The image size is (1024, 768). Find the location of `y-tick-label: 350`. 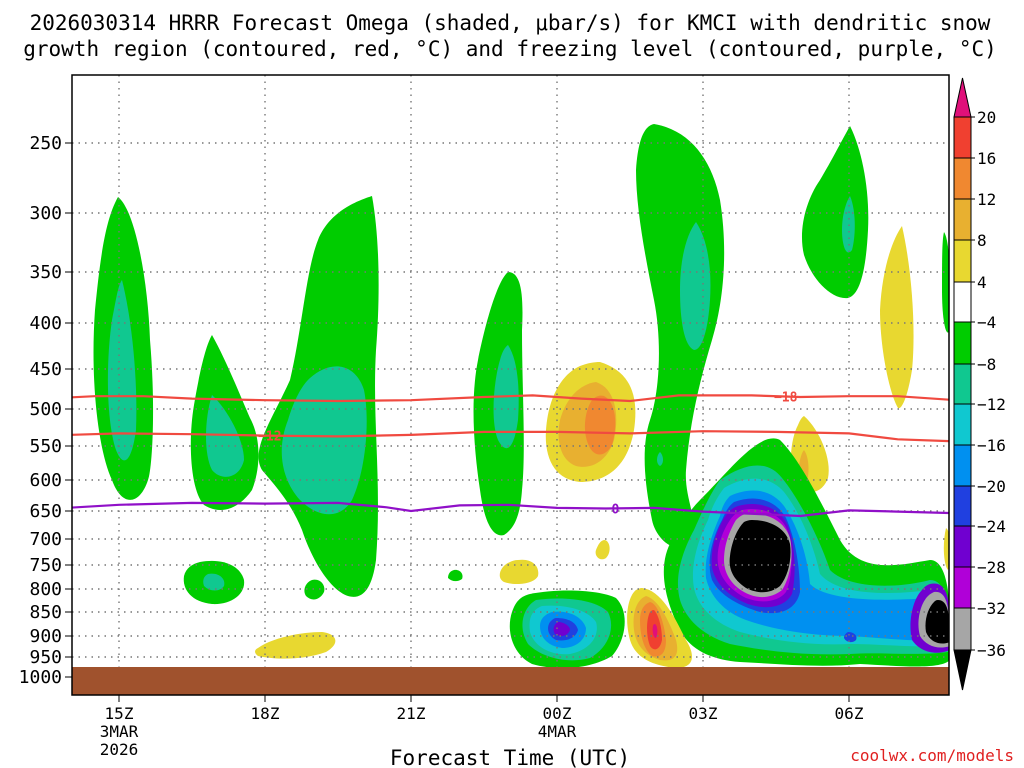

y-tick-label: 350 is located at coordinates (45, 272).